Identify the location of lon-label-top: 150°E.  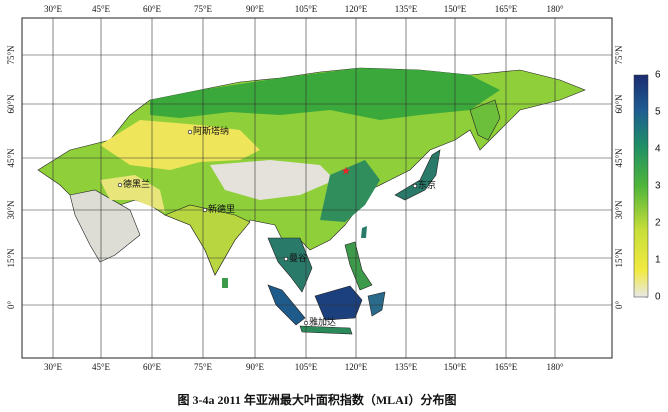
(455, 9).